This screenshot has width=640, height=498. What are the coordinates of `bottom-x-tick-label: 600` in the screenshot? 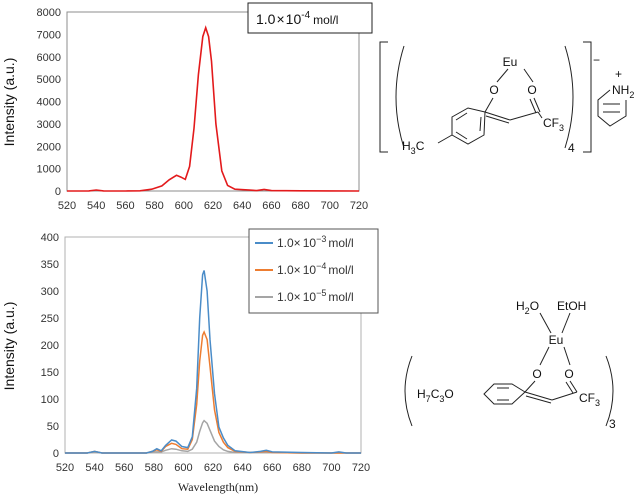 It's located at (183, 468).